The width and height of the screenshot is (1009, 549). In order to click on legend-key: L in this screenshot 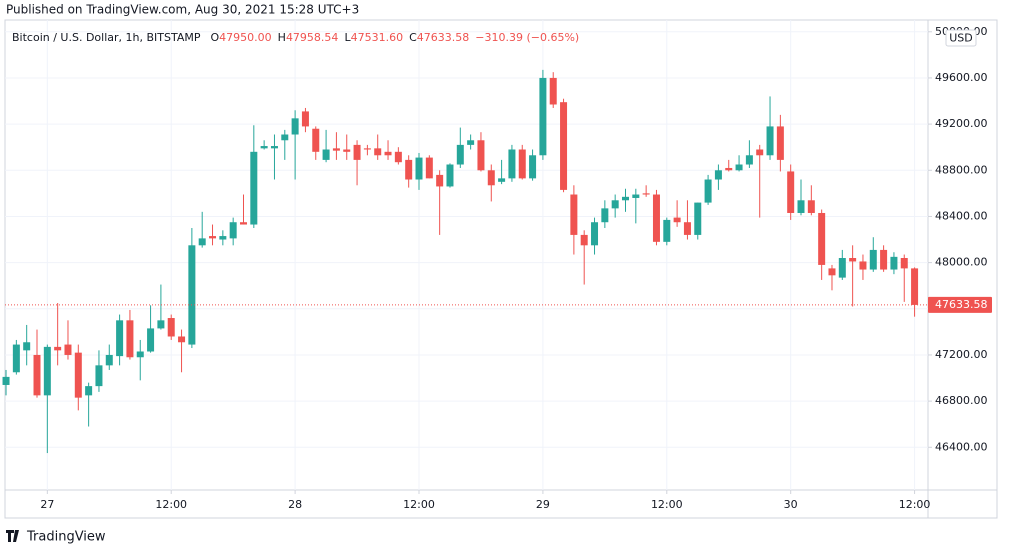, I will do `click(347, 37)`.